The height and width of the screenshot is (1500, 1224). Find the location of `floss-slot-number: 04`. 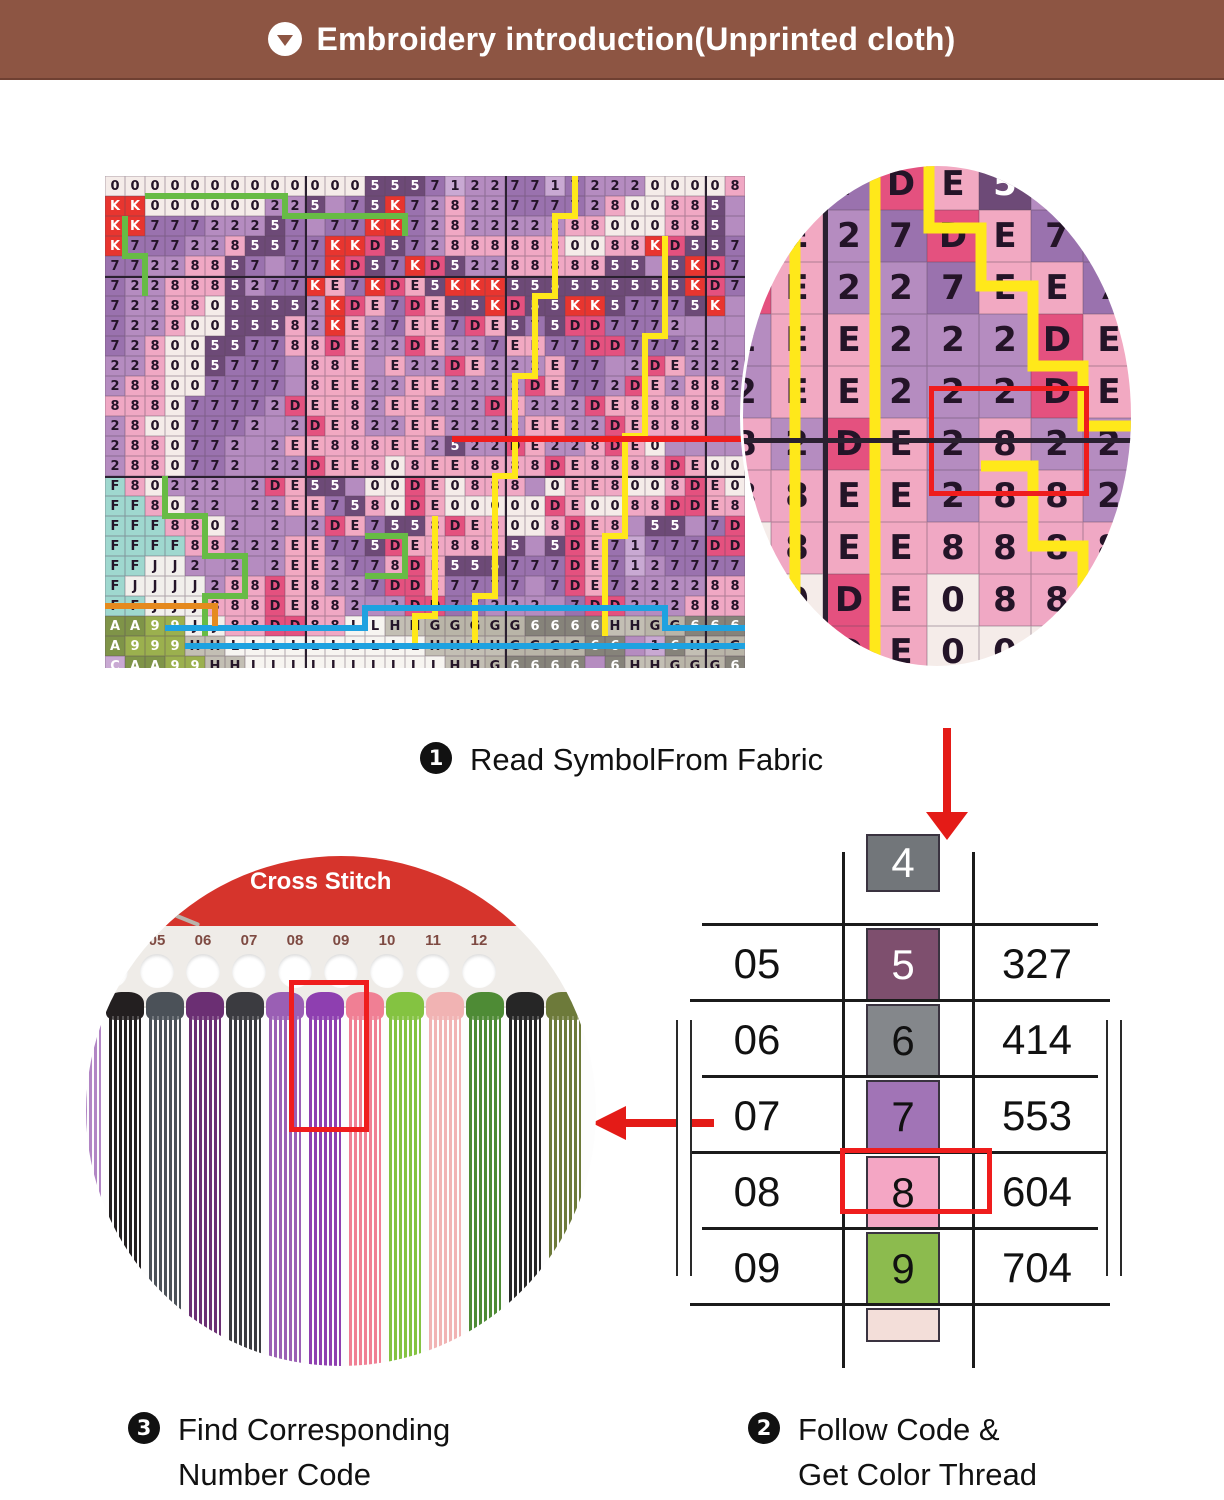

floss-slot-number: 04 is located at coordinates (111, 940).